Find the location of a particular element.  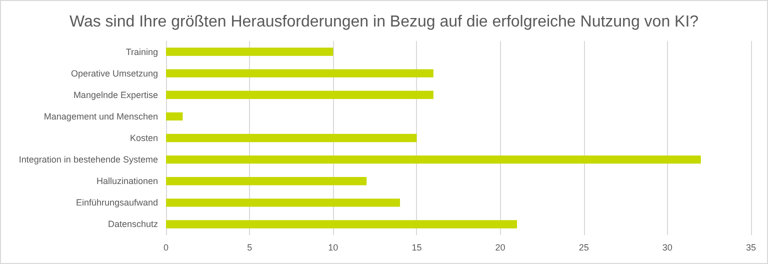

x-tick-label: 0 is located at coordinates (166, 247).